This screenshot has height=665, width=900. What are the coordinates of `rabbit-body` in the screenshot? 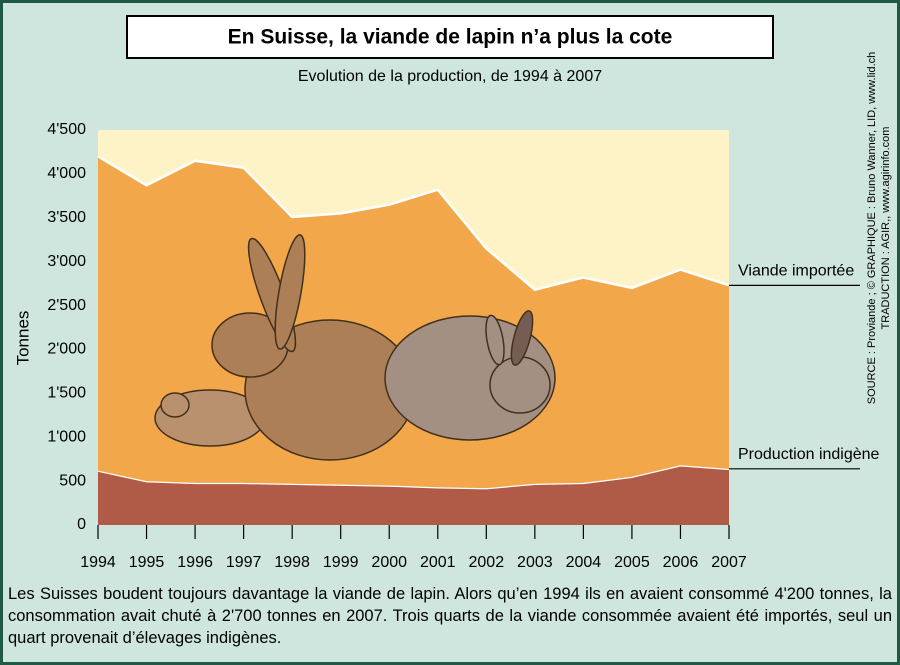 It's located at (175, 405).